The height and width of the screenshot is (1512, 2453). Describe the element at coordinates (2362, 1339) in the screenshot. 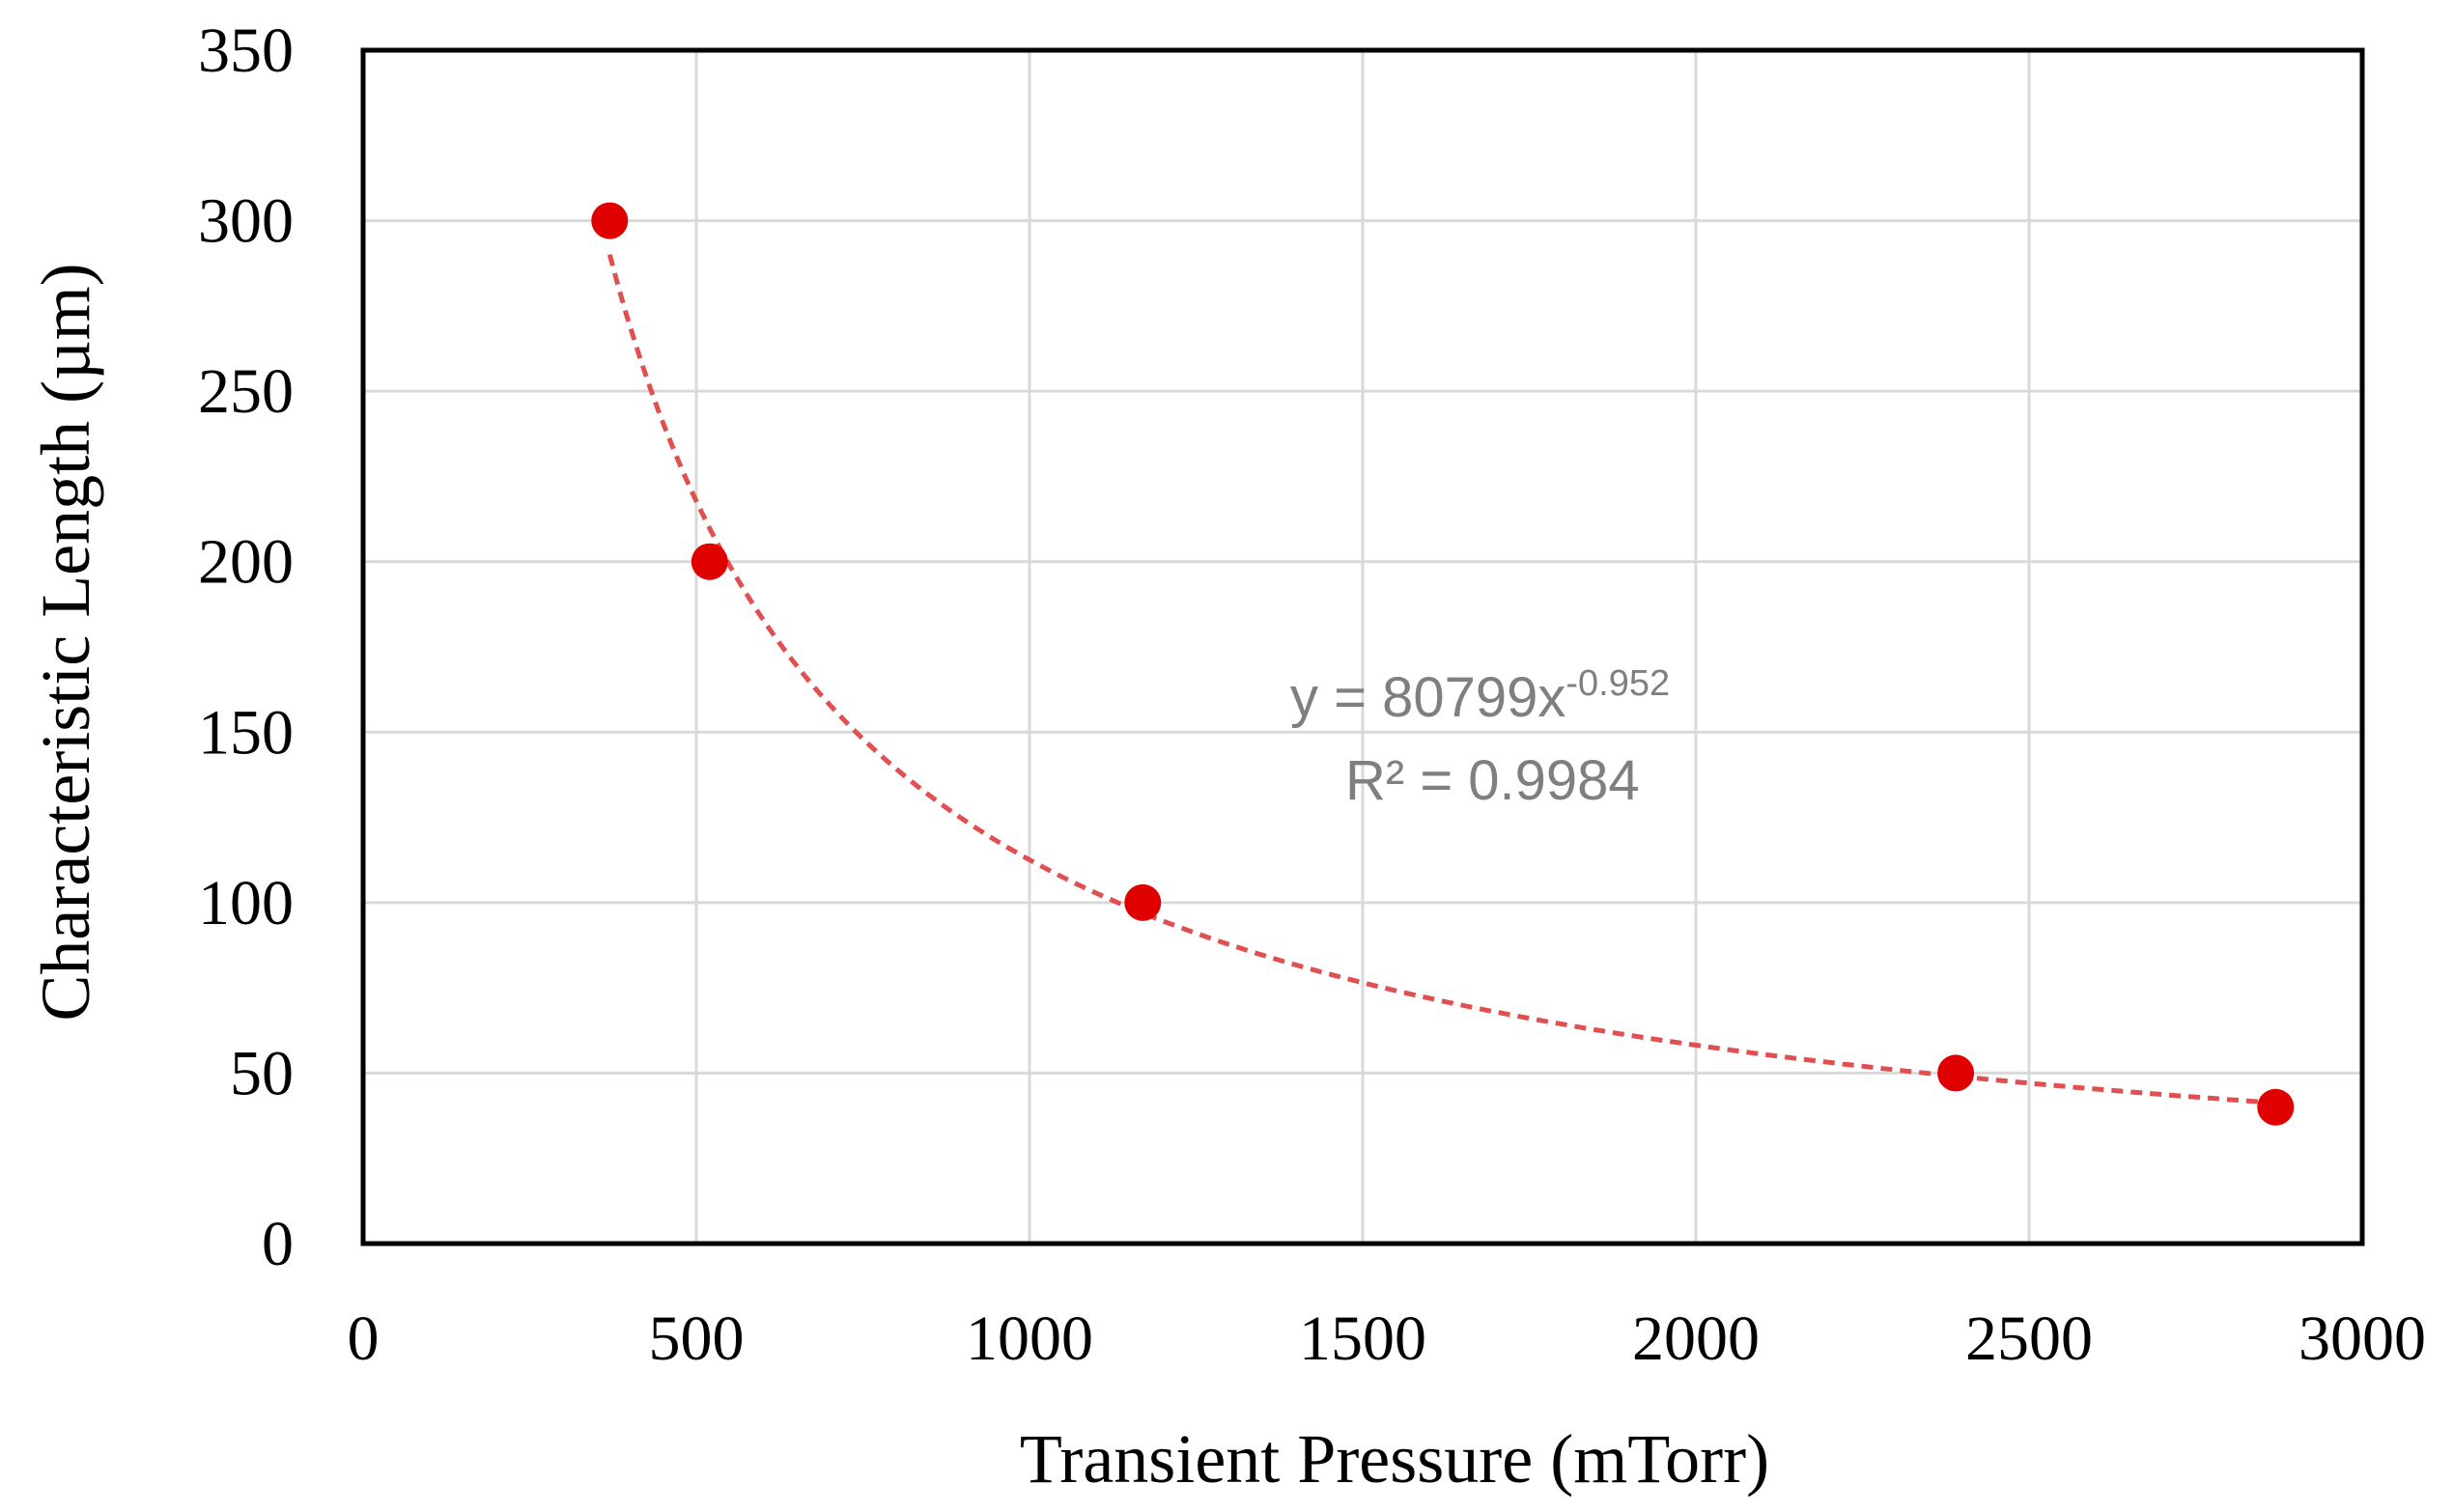

I see `x-tick-label-6: 3000` at that location.